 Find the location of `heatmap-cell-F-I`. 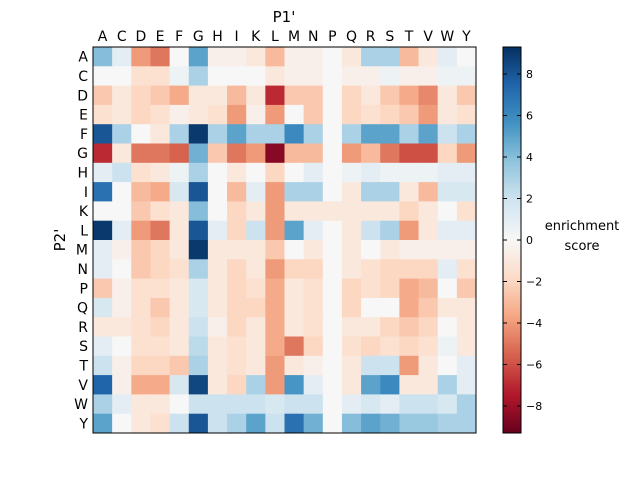

heatmap-cell-F-I is located at coordinates (237, 134).